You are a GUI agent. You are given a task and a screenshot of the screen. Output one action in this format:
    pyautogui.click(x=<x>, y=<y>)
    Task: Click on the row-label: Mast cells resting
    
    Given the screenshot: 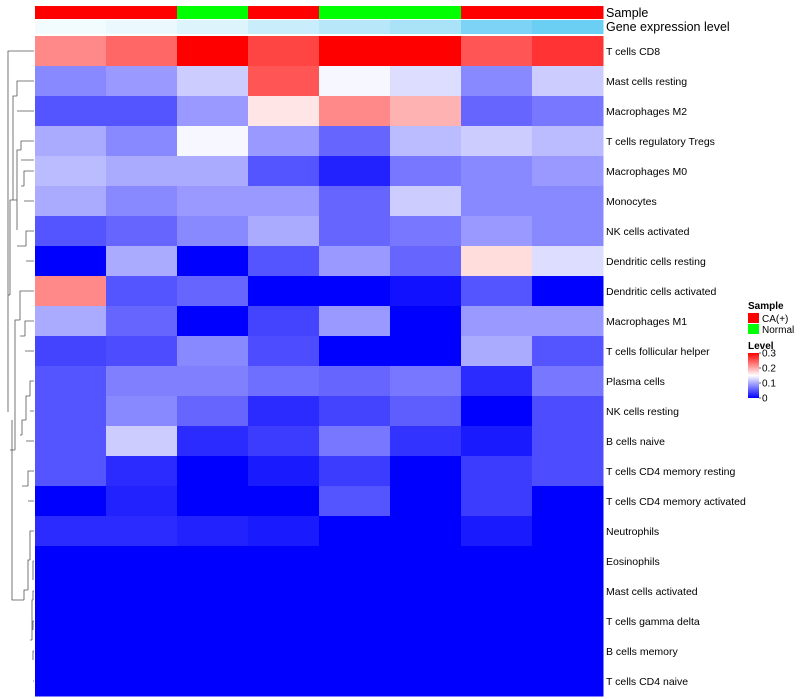 What is the action you would take?
    pyautogui.click(x=646, y=82)
    